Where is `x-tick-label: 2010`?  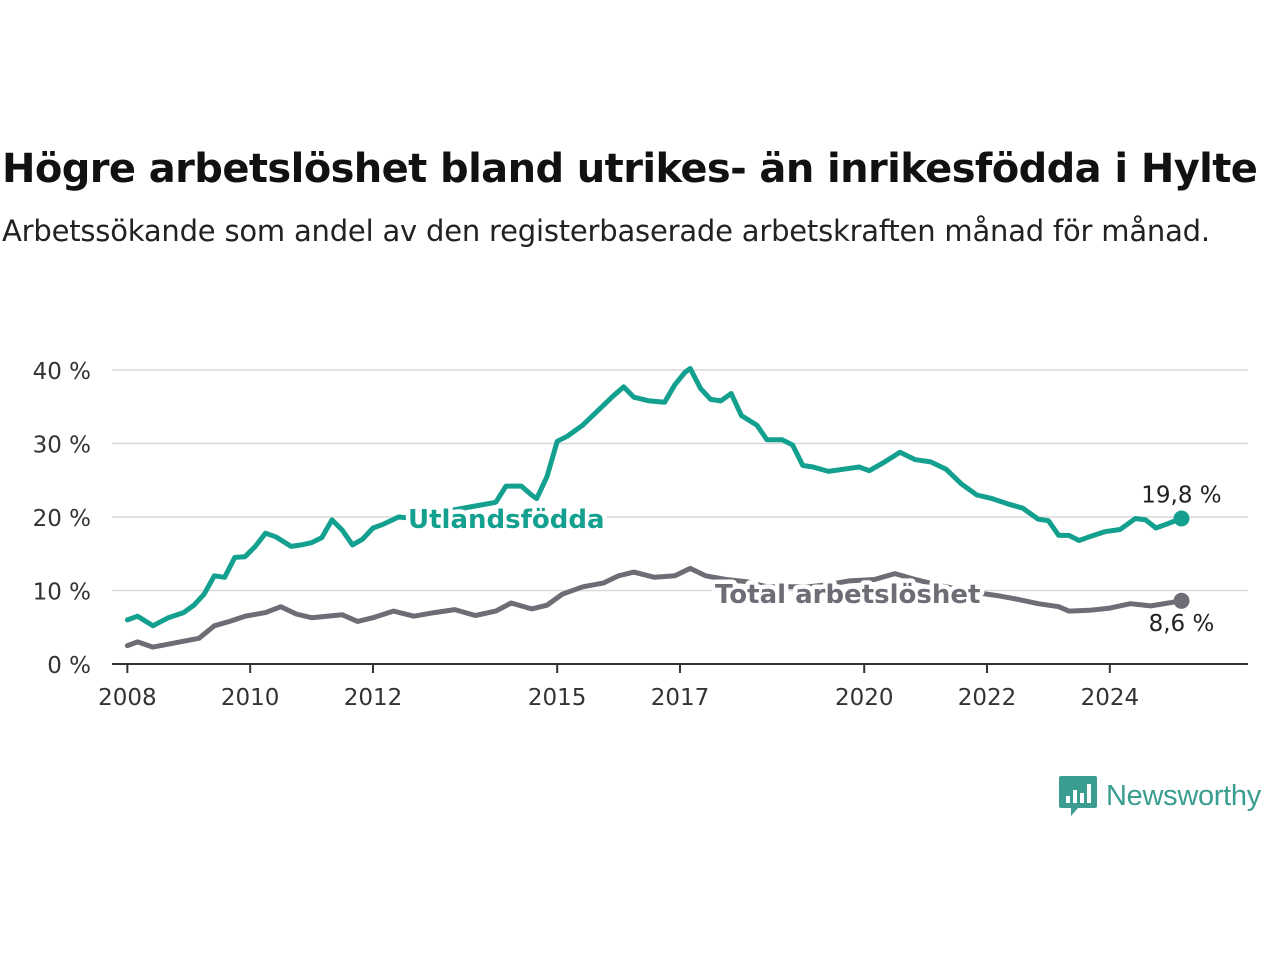 x-tick-label: 2010 is located at coordinates (250, 698).